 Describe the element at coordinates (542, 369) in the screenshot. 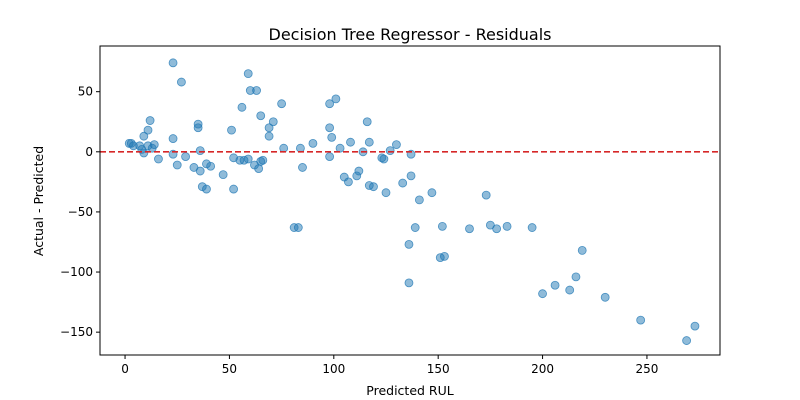

I see `x-tick-label: 200` at that location.